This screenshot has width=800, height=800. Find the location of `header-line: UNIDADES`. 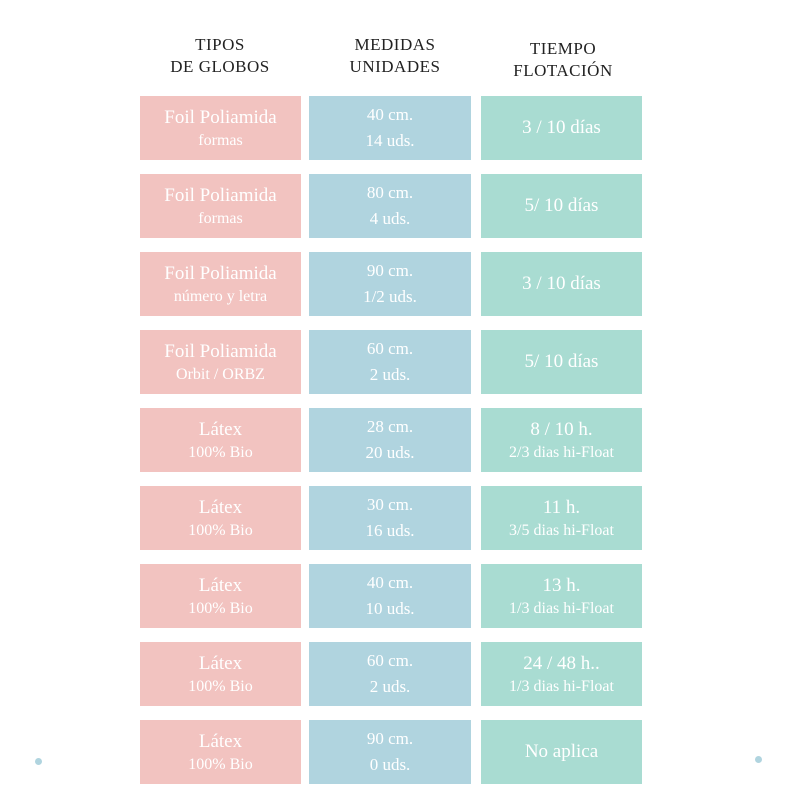

header-line: UNIDADES is located at coordinates (395, 66).